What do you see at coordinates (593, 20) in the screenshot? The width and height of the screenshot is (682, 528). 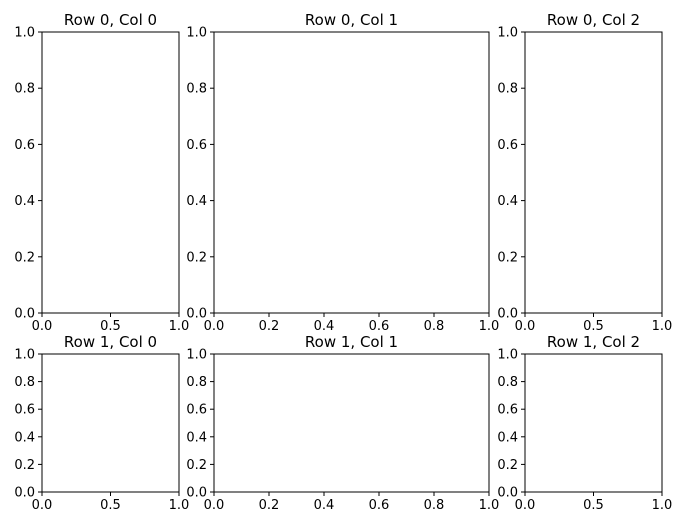 I see `panel-title: Row 0, Col 2` at bounding box center [593, 20].